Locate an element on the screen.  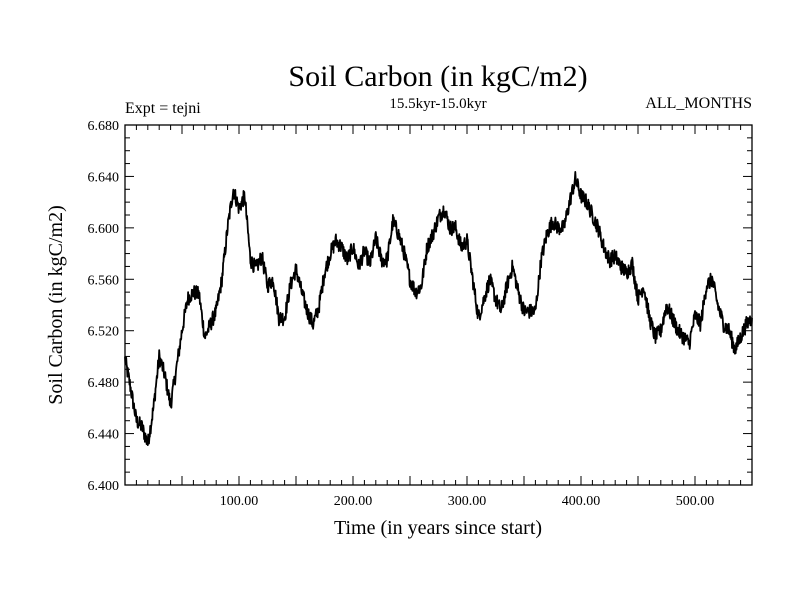
x-tick-label: 100.00 is located at coordinates (239, 501).